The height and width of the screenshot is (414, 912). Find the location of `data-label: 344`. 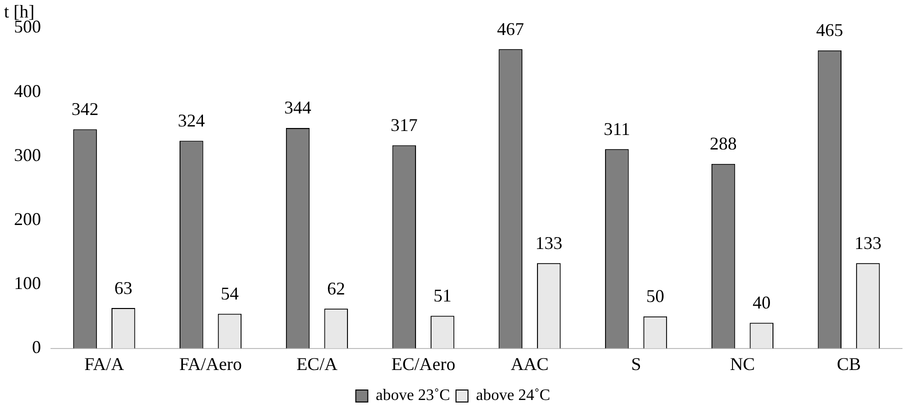

data-label: 344 is located at coordinates (298, 108).